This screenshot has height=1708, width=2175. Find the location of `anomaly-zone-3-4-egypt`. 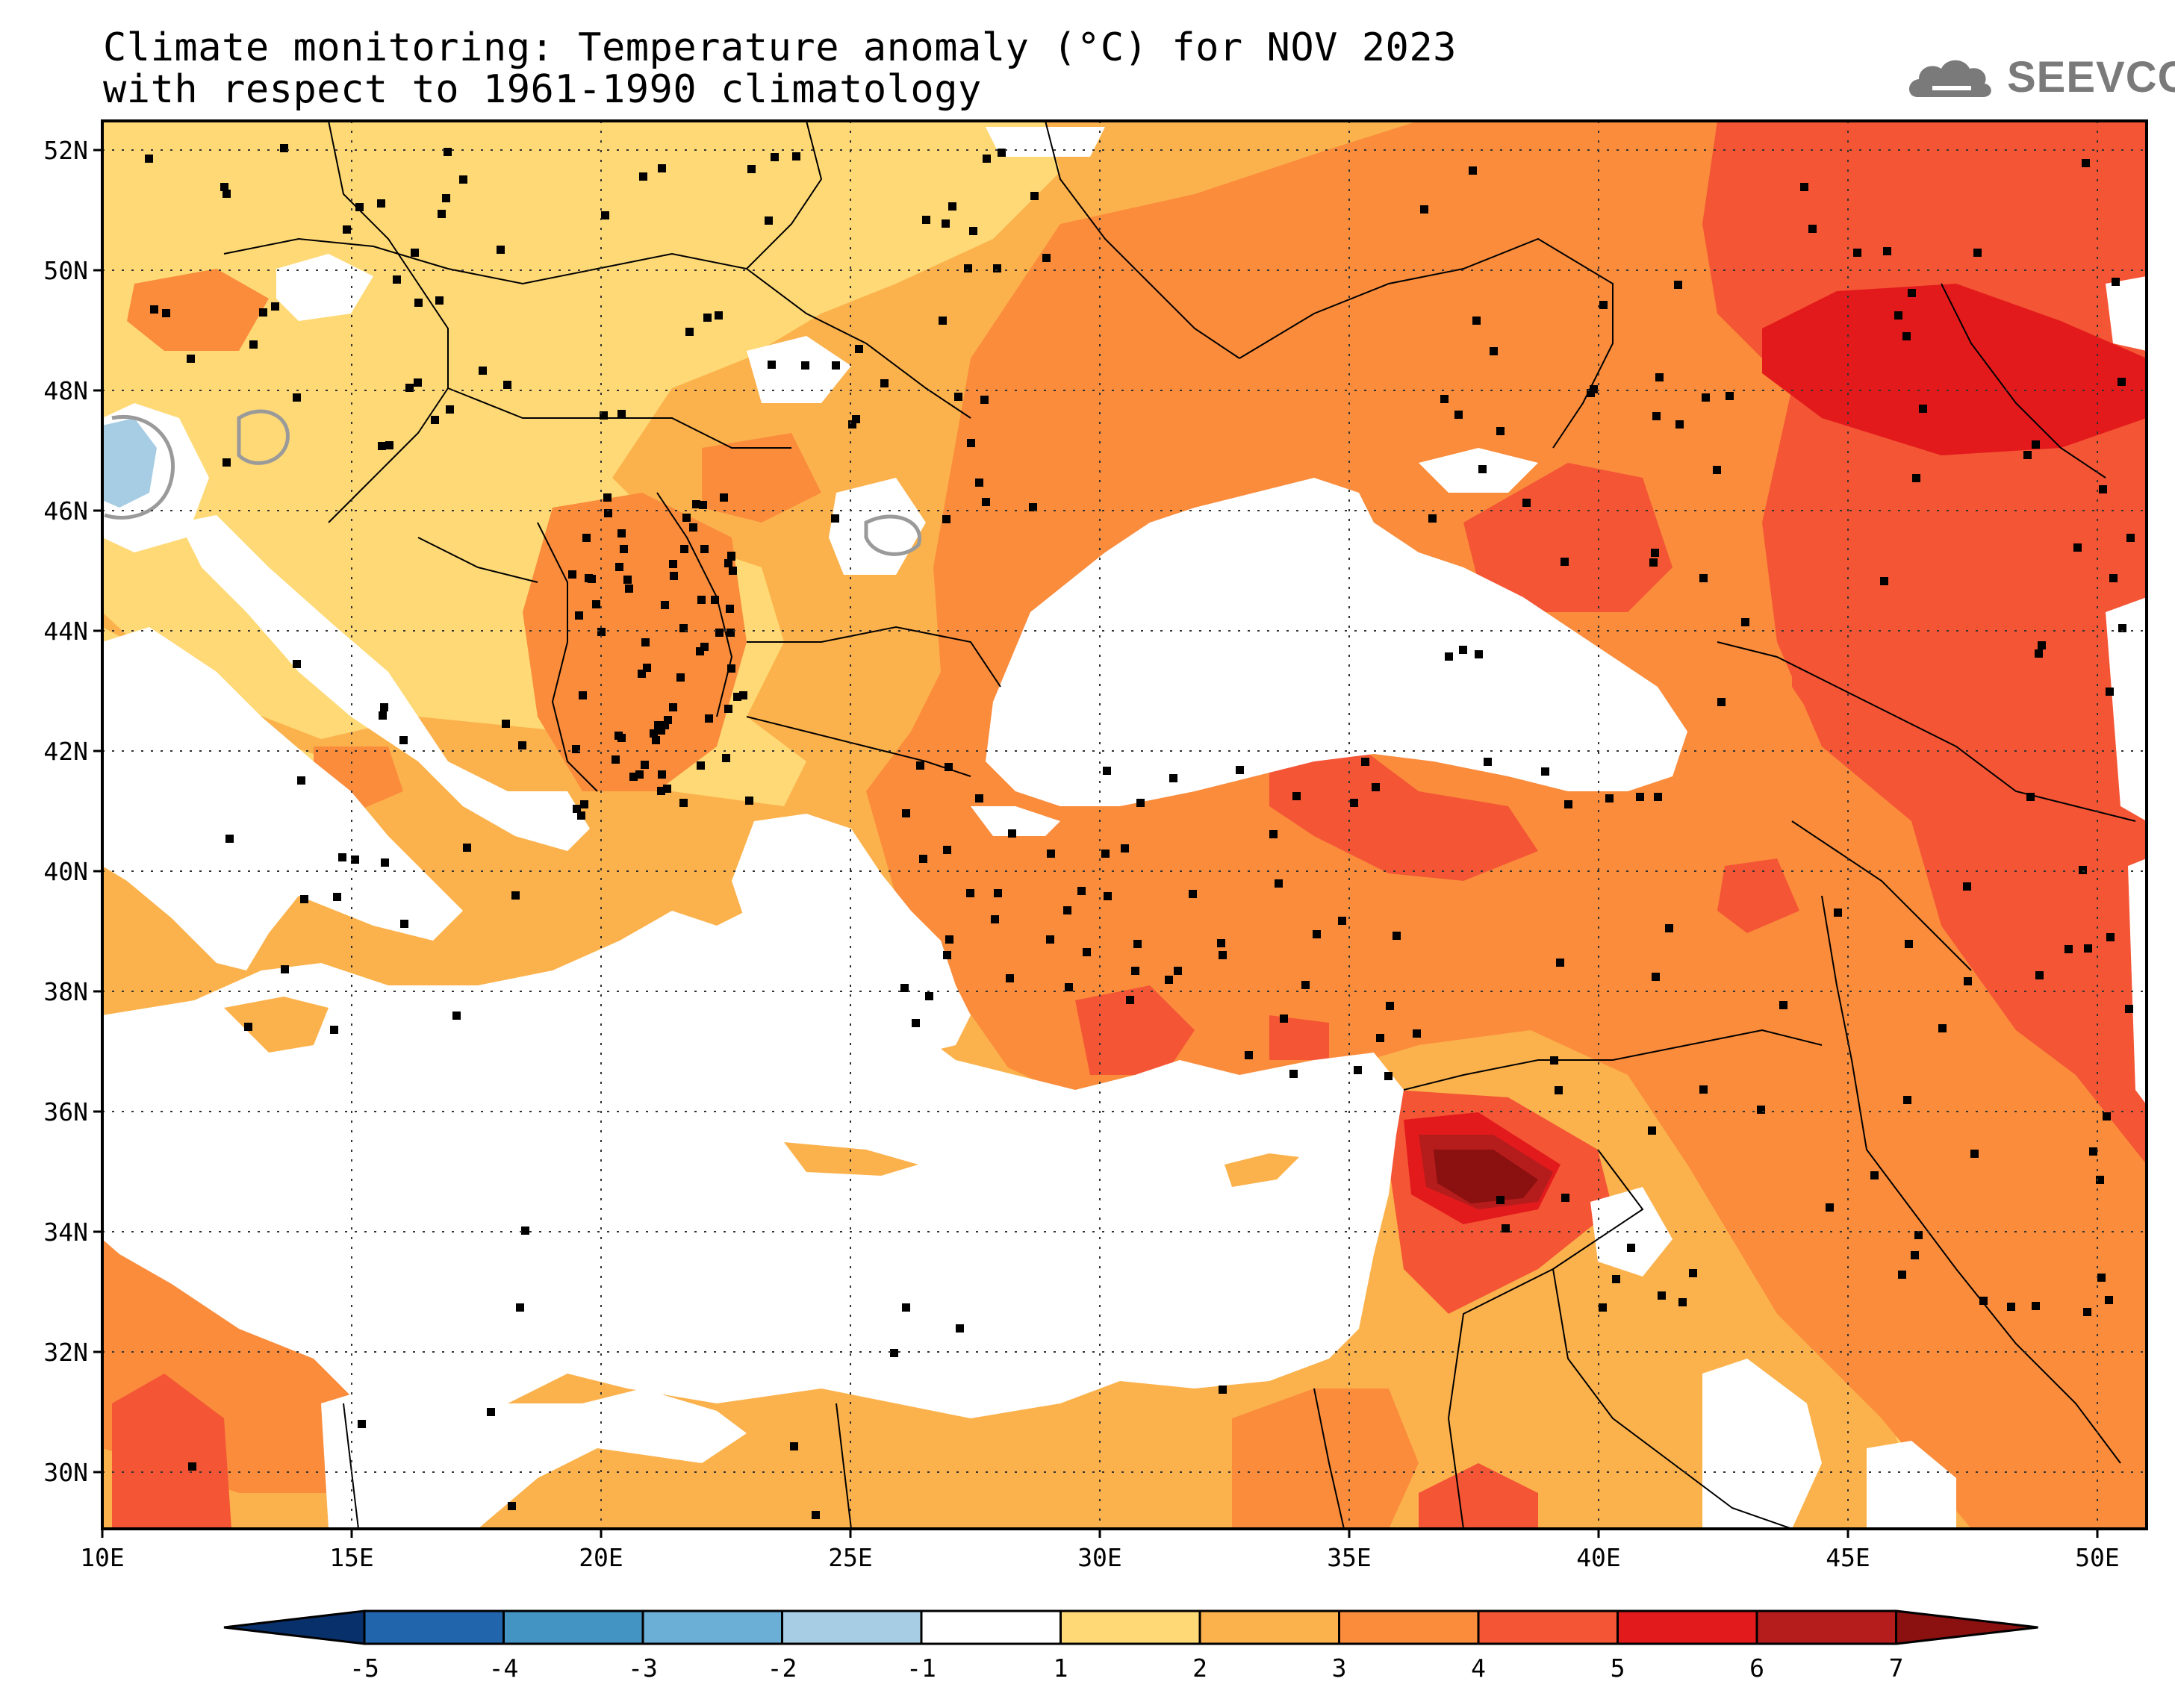

anomaly-zone-3-4-egypt is located at coordinates (1325, 1458).